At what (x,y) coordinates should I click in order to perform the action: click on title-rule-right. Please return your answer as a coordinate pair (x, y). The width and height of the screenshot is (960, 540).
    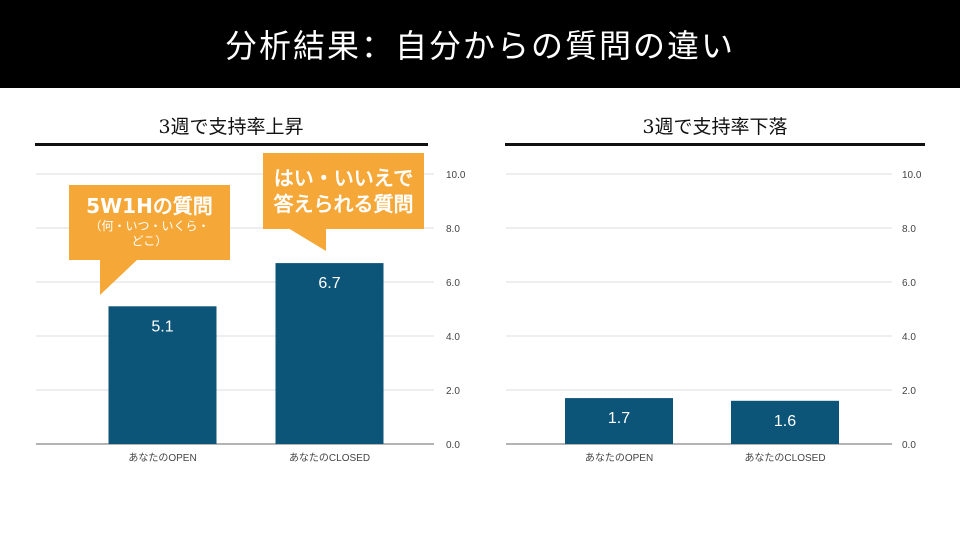
    Looking at the image, I should click on (715, 144).